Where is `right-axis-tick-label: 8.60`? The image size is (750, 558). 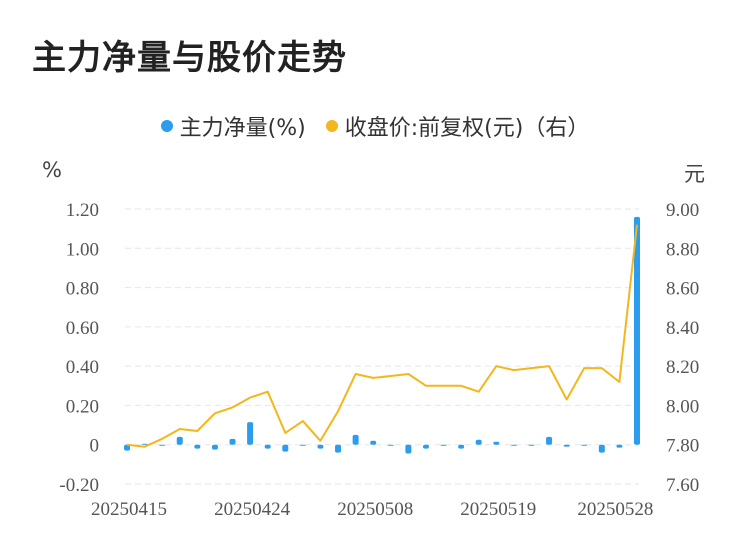 right-axis-tick-label: 8.60 is located at coordinates (682, 289).